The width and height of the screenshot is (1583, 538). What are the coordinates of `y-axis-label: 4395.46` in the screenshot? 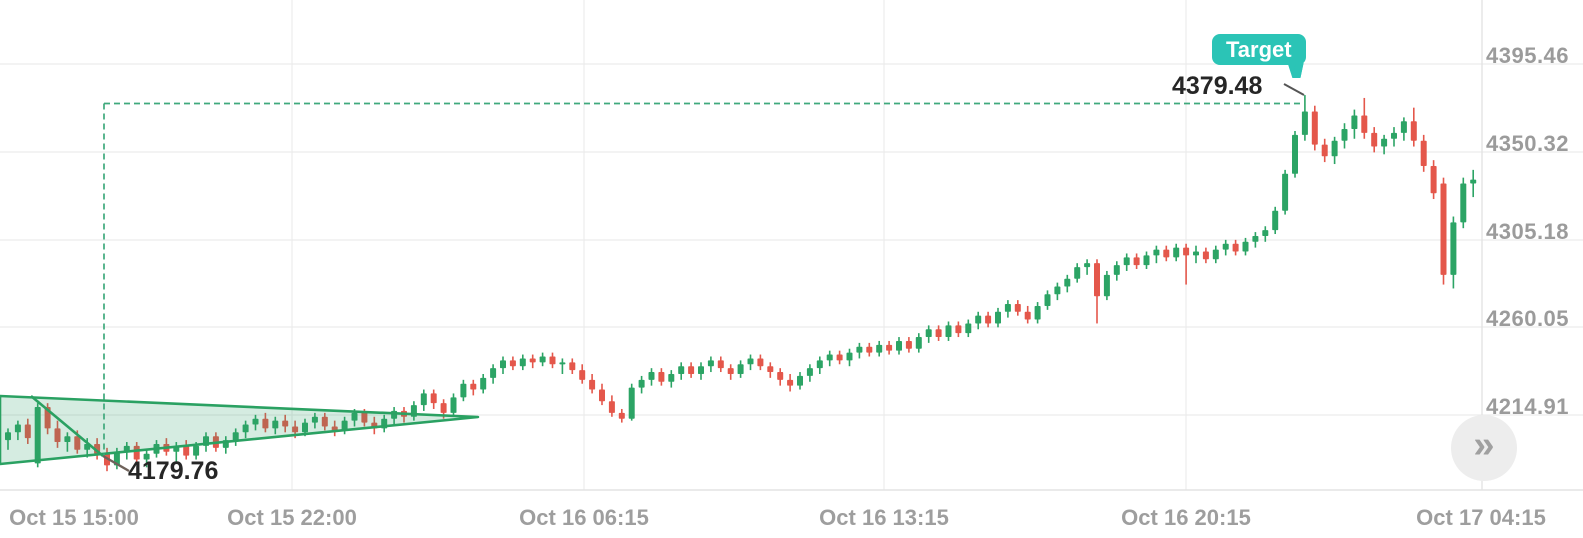 It's located at (1528, 55).